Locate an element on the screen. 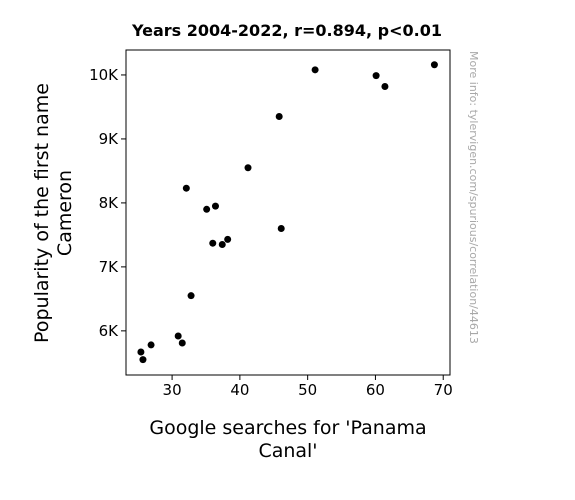  x-tick-label: 70 is located at coordinates (443, 390).